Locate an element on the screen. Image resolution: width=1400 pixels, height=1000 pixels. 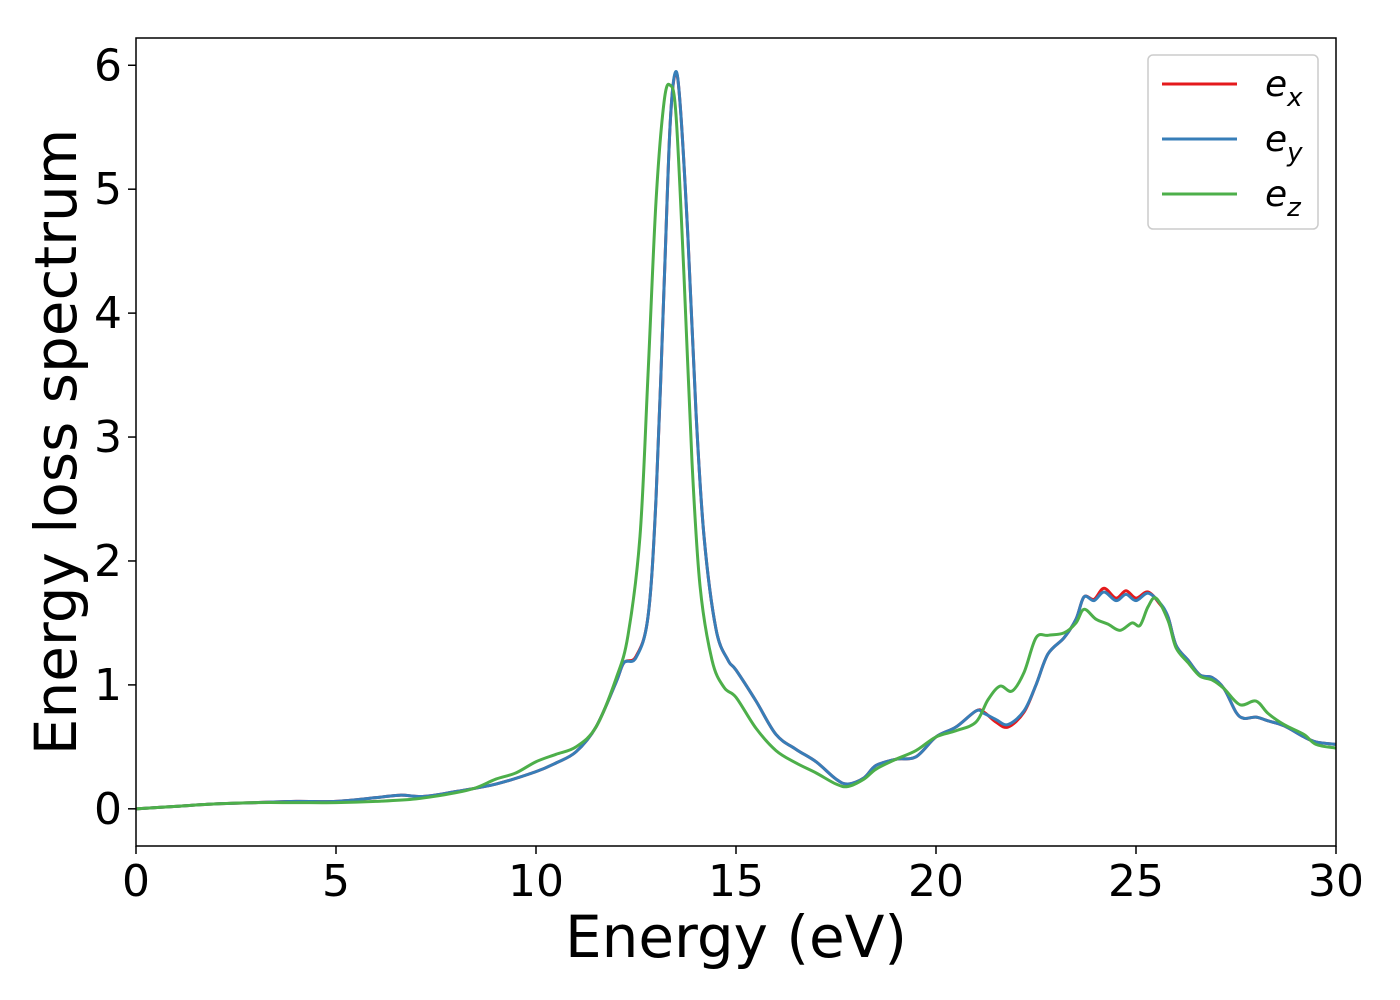
x-tick-label: 20 is located at coordinates (936, 881).